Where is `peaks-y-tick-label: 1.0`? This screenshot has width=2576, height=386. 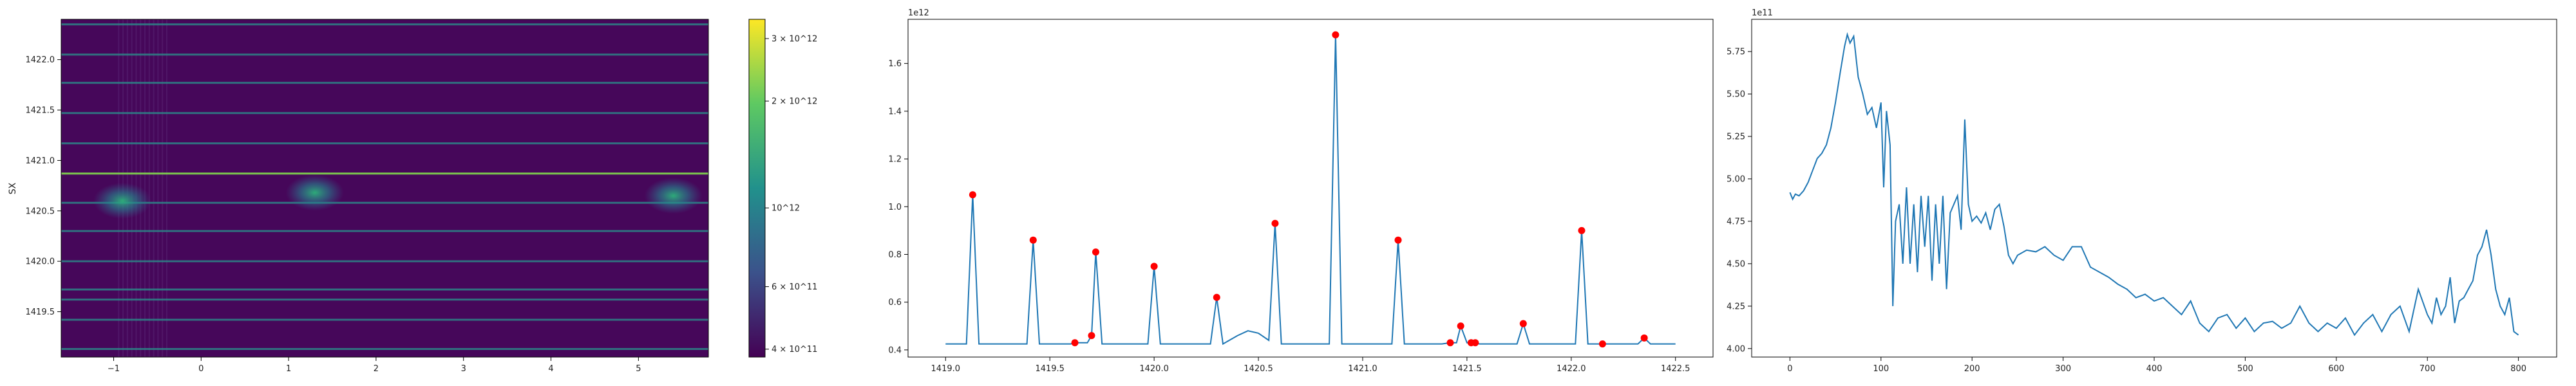 peaks-y-tick-label: 1.0 is located at coordinates (895, 207).